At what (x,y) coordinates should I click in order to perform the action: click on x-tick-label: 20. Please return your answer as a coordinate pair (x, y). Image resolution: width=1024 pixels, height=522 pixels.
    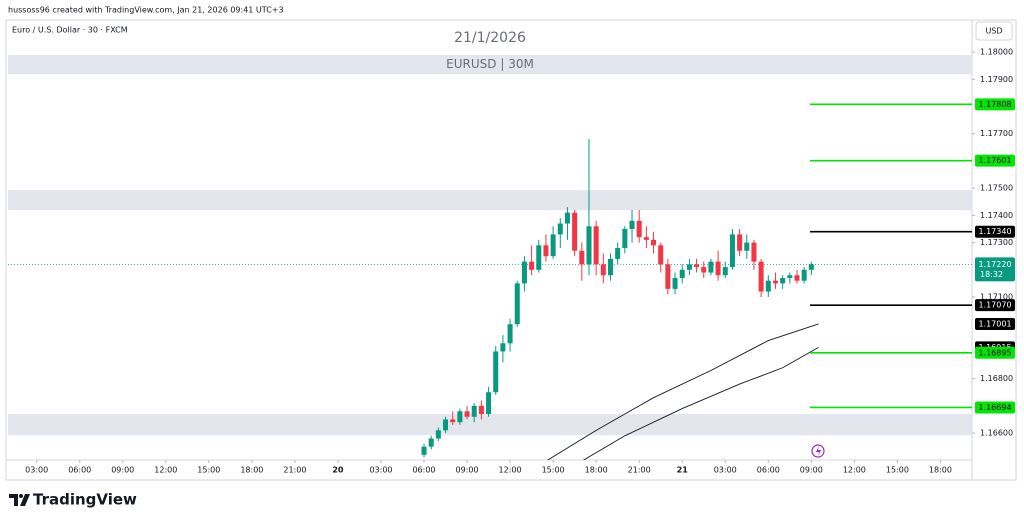
    Looking at the image, I should click on (338, 470).